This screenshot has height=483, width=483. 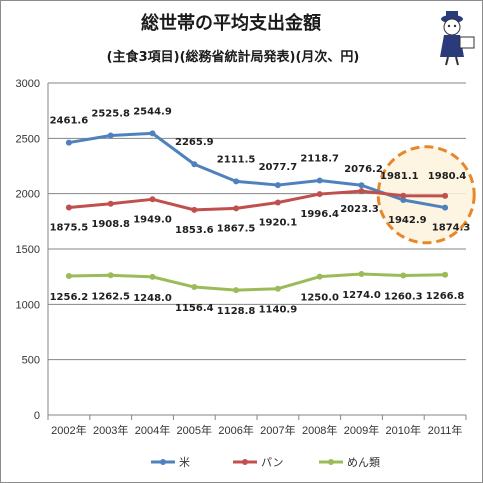 I want to click on data-label: 1250.0, so click(x=319, y=298).